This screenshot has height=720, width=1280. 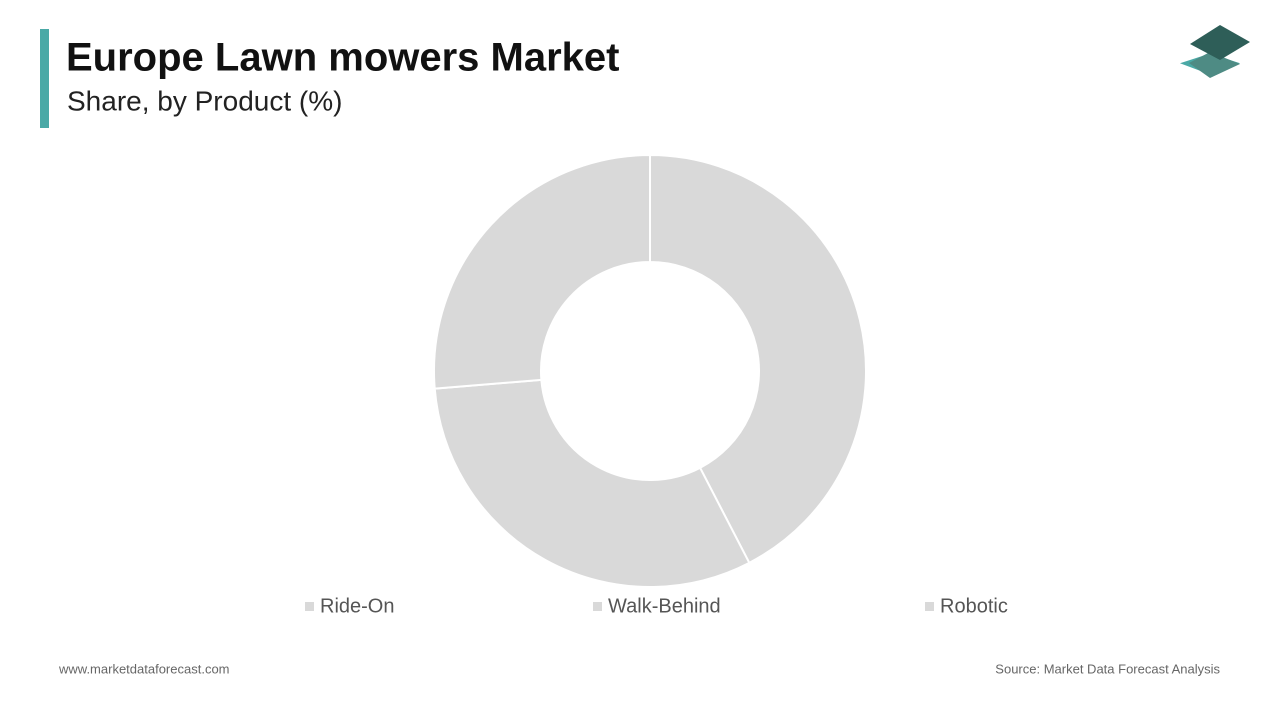 I want to click on chart-title: Europe Lawn mowers Market, so click(x=342, y=58).